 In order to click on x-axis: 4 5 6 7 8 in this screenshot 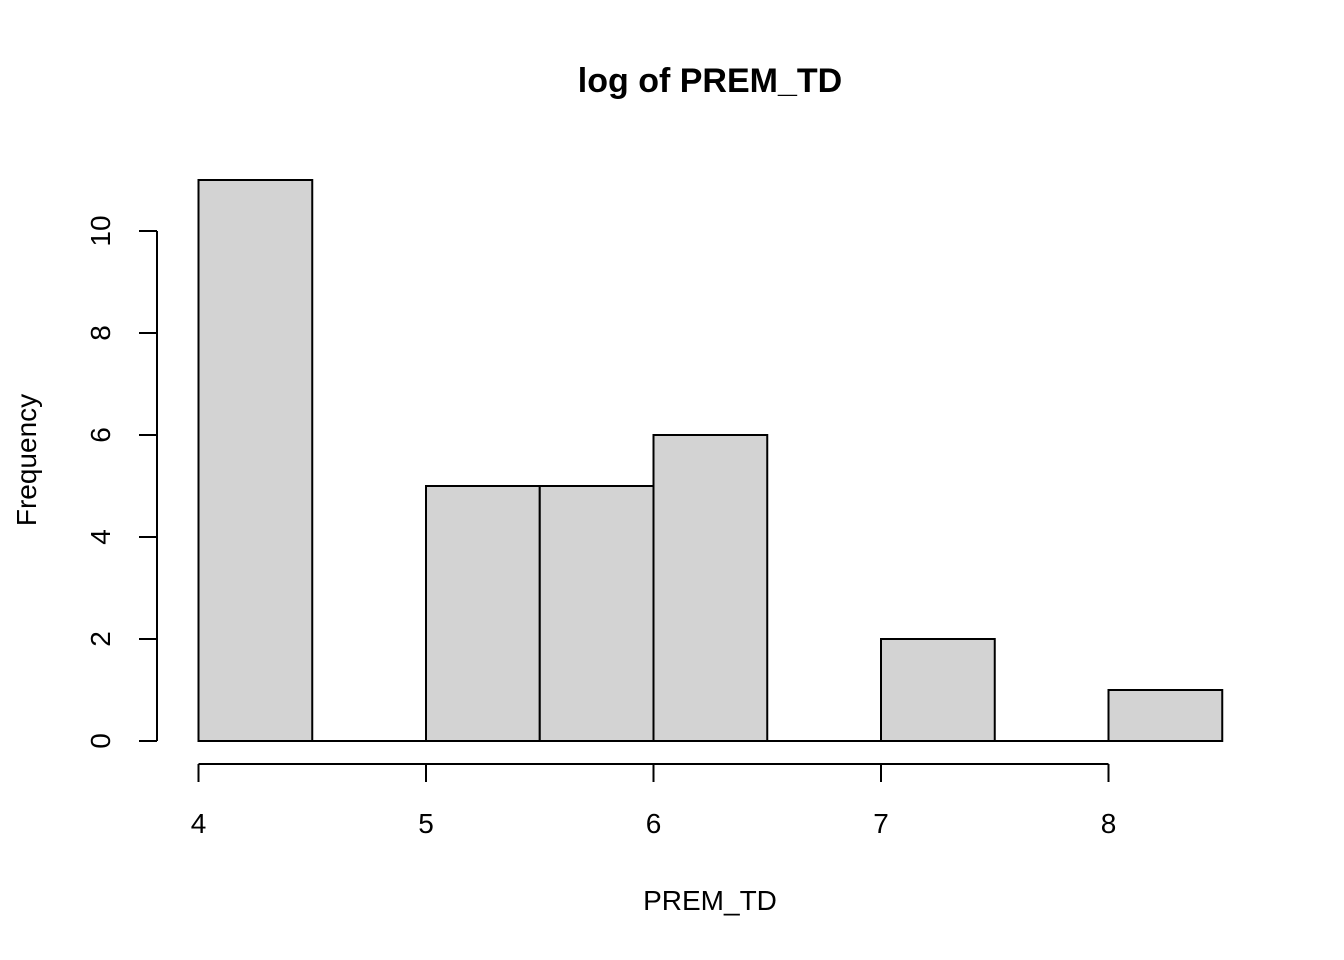, I will do `click(654, 801)`.